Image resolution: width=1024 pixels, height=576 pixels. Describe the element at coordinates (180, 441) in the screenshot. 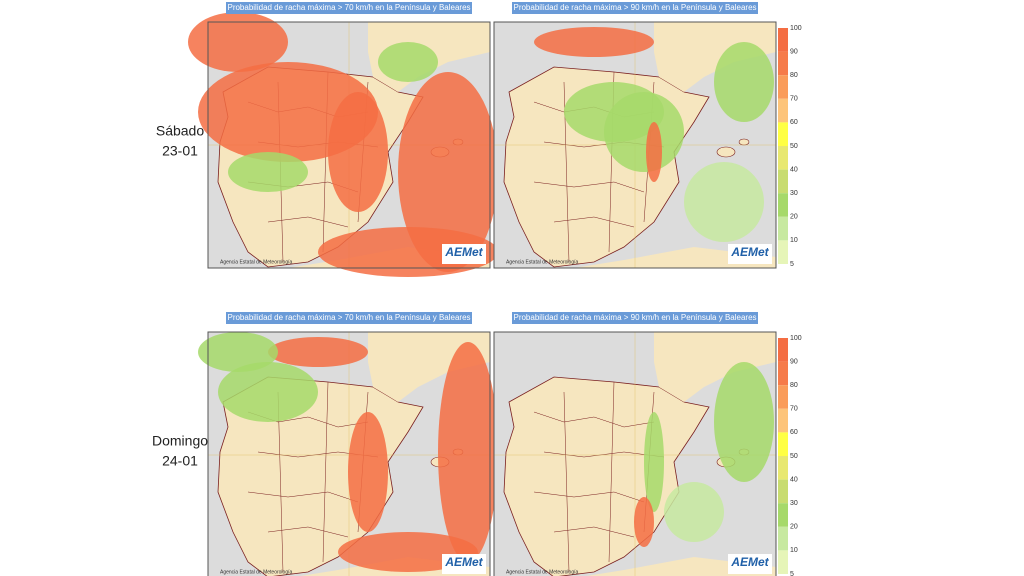

I see `row-day: Domingo` at that location.